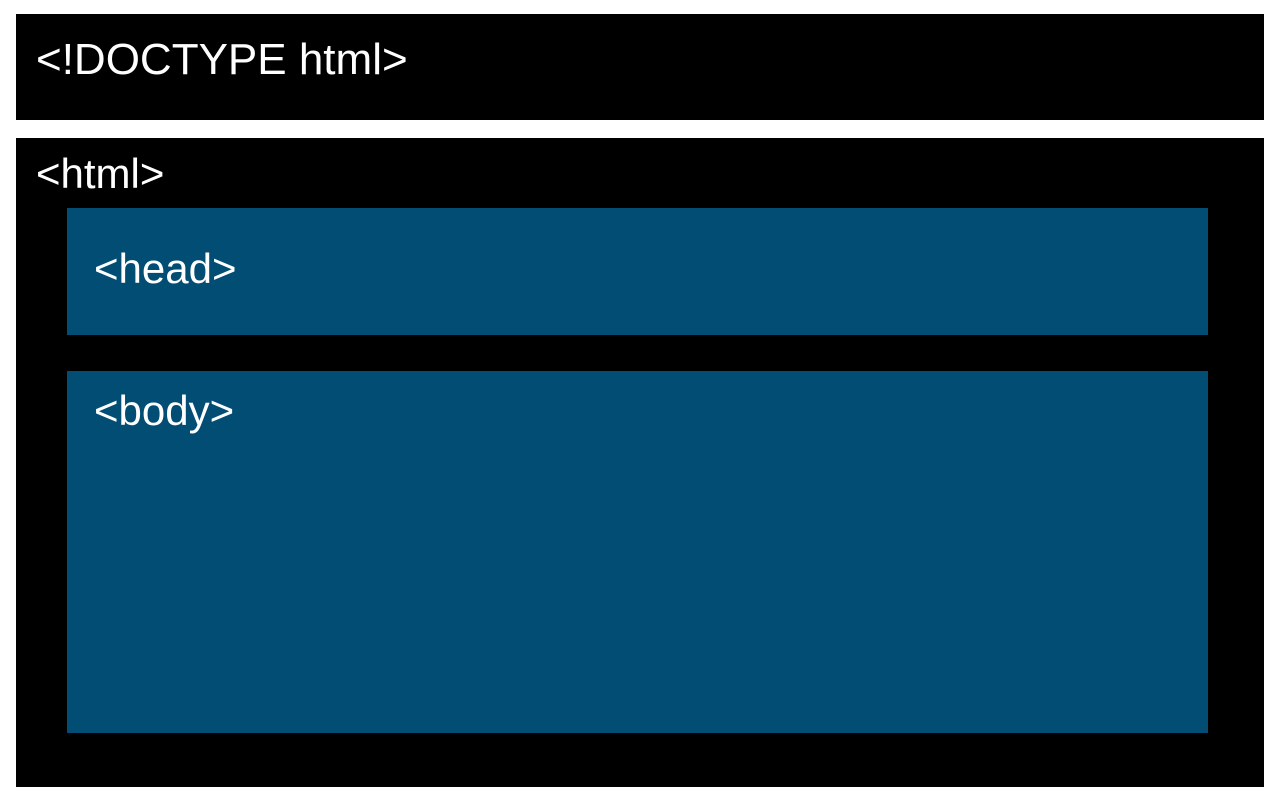  What do you see at coordinates (640, 67) in the screenshot?
I see `doctype-block: <!DOCTYPE html>` at bounding box center [640, 67].